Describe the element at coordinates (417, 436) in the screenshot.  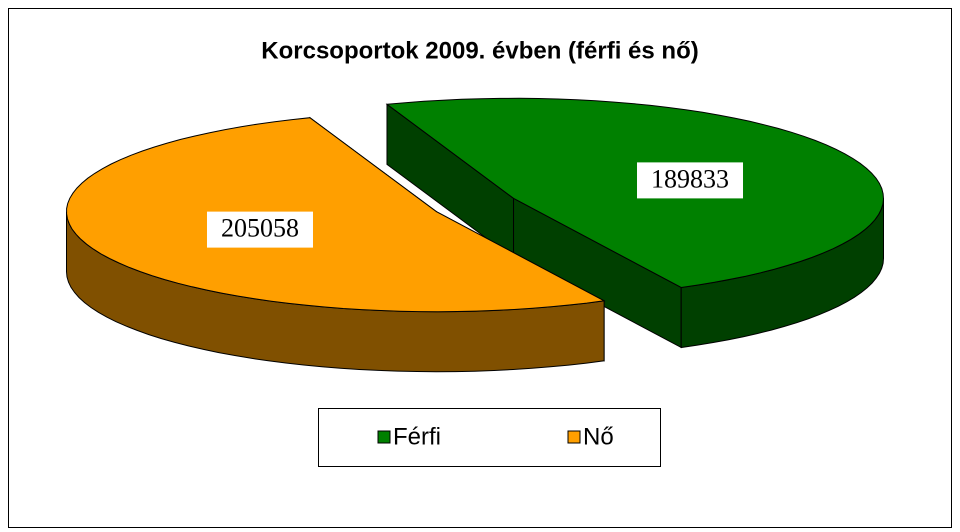
I see `legend-label: Férfi` at that location.